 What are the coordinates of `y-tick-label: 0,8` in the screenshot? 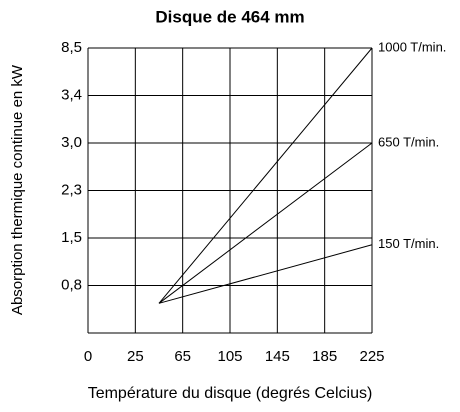 It's located at (71, 284).